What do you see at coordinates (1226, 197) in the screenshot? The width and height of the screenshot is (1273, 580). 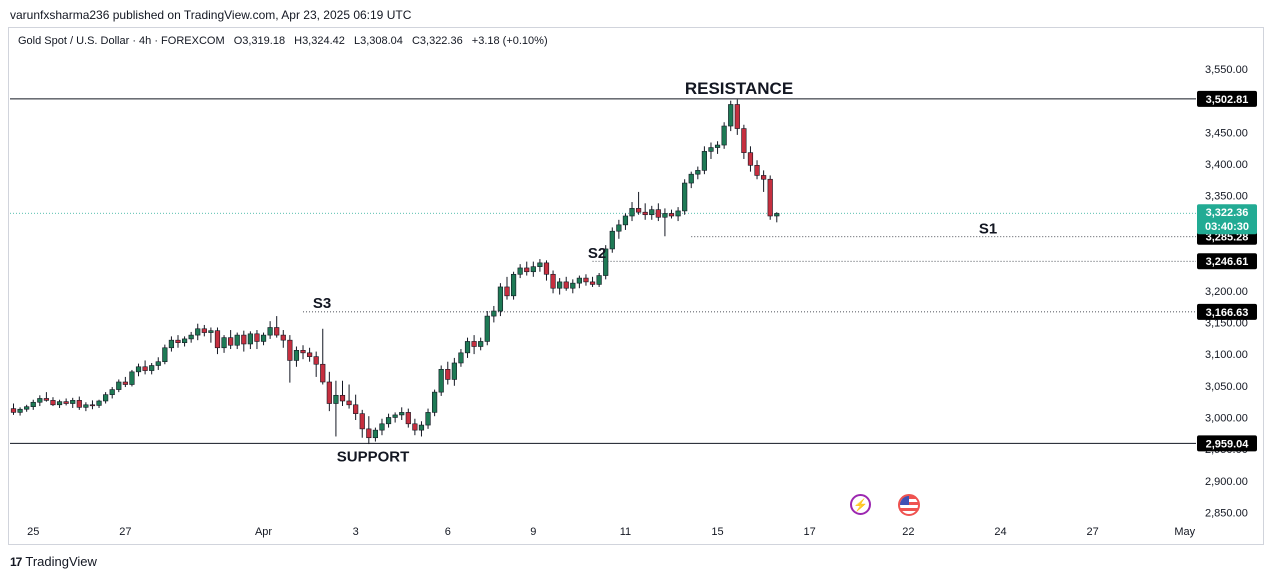 I see `y-tick-label: 3,350.00` at bounding box center [1226, 197].